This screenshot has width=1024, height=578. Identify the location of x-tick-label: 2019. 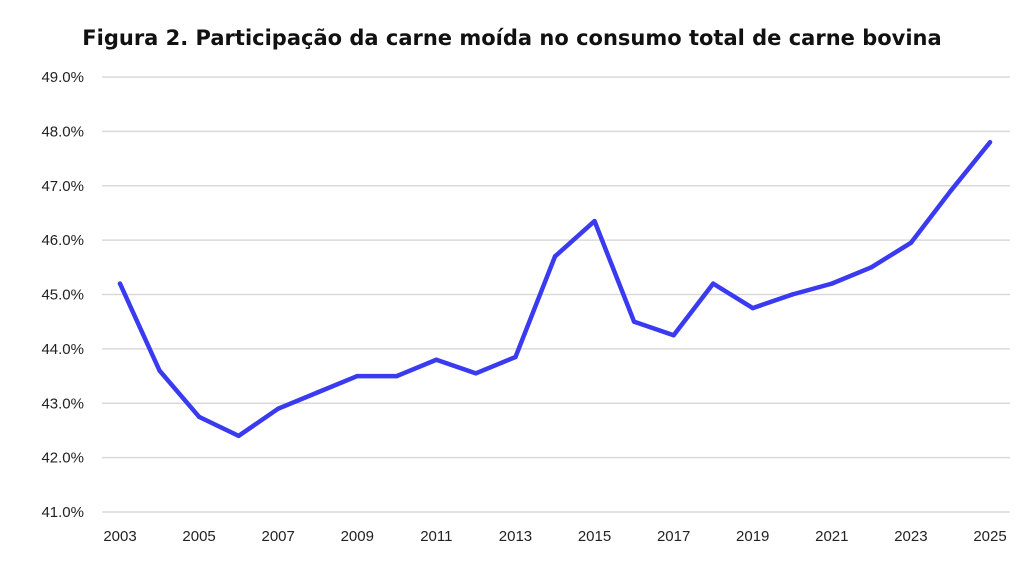
(752, 536).